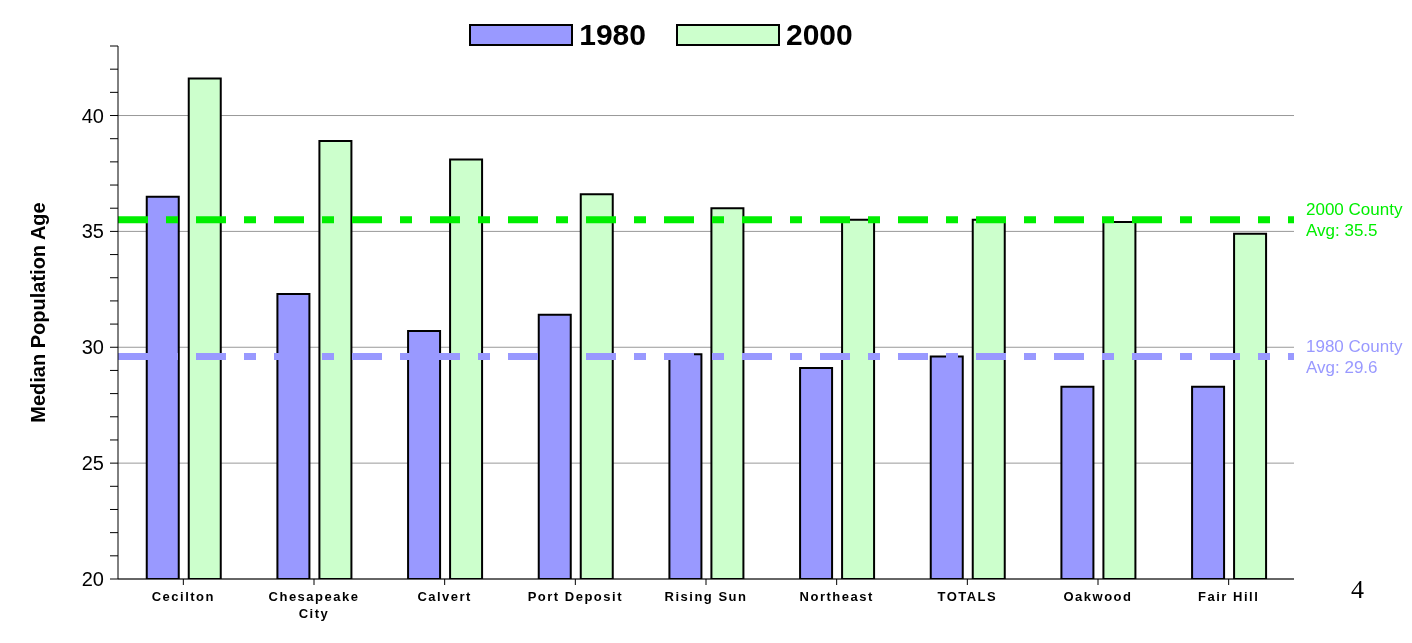 The height and width of the screenshot is (643, 1412). I want to click on x-tick-label: Fair Hill, so click(1229, 596).